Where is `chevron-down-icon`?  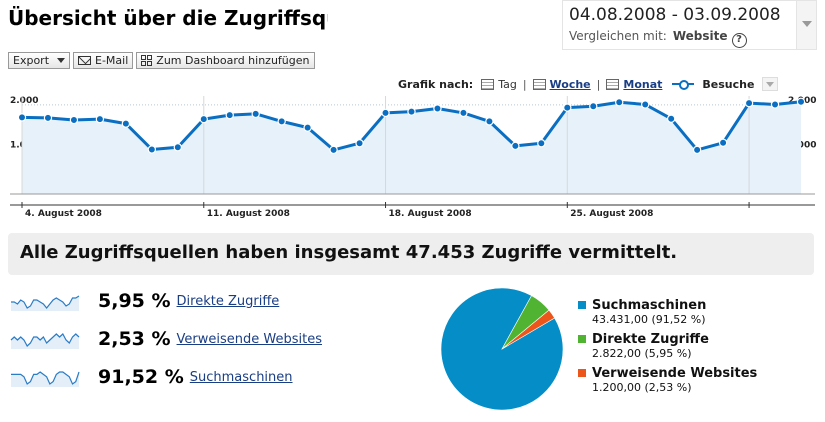 chevron-down-icon is located at coordinates (807, 24).